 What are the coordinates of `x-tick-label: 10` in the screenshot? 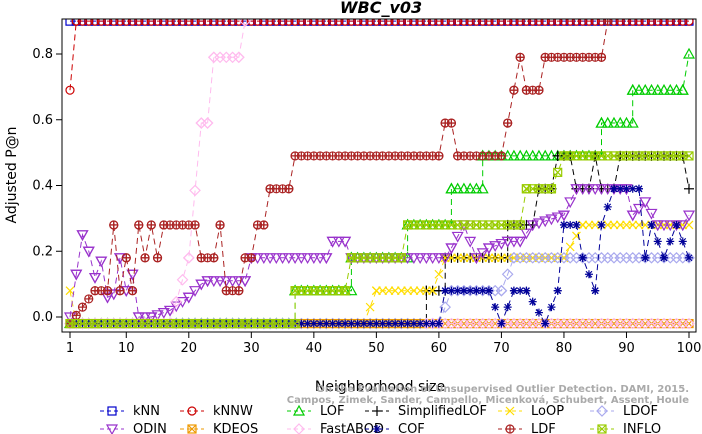 It's located at (126, 348).